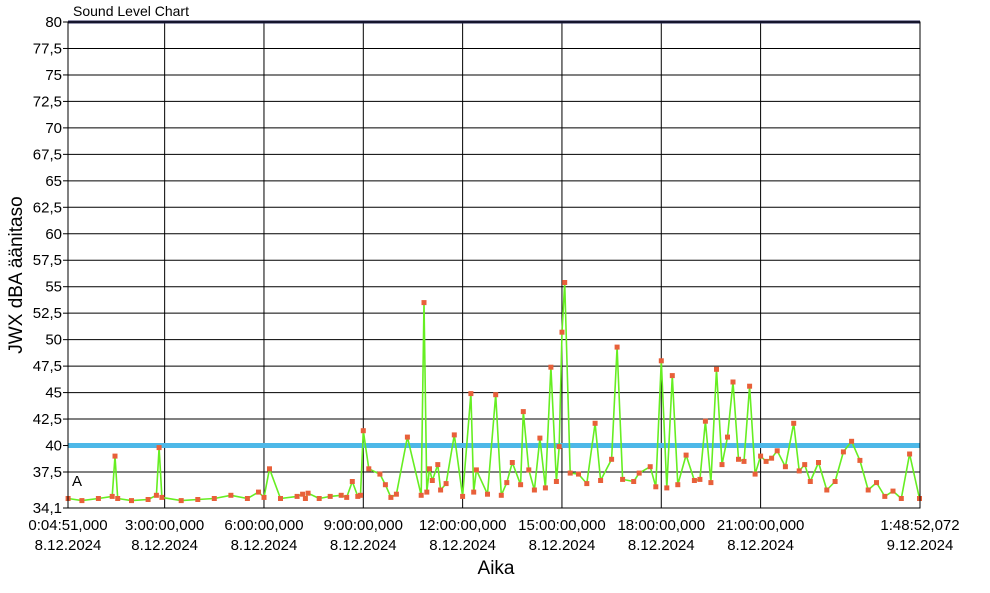  What do you see at coordinates (661, 525) in the screenshot?
I see `x-tick-label: 18:00:00,000` at bounding box center [661, 525].